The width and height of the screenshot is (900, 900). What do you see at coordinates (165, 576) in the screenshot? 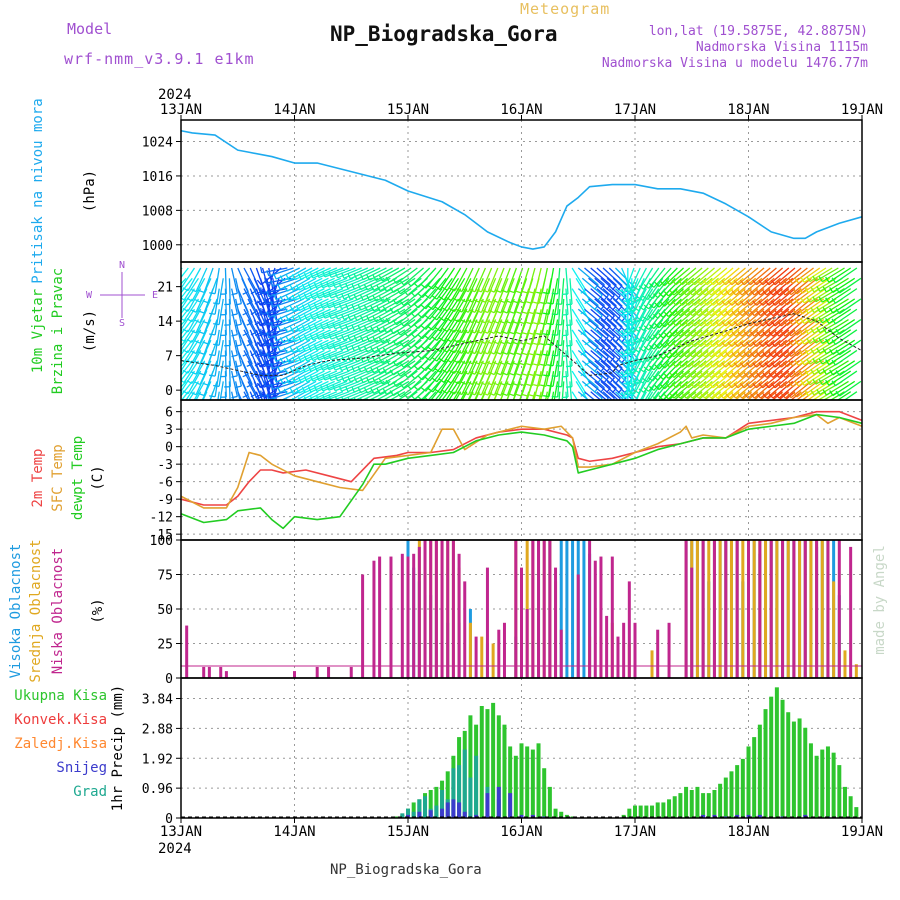
I see `clouds-ytick-label: 75` at bounding box center [165, 576].